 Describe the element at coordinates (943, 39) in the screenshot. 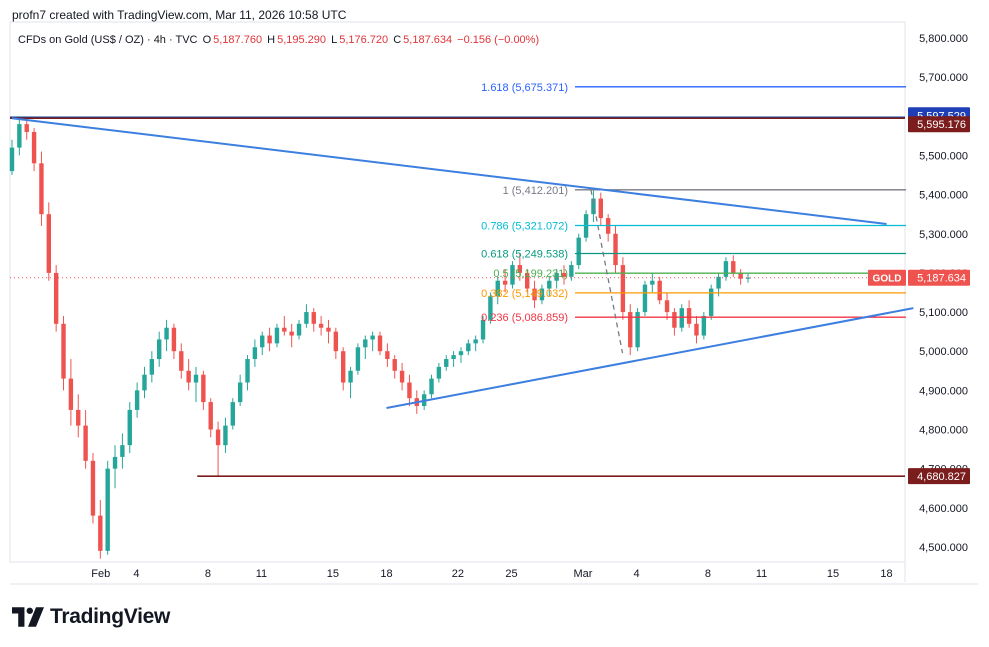

I see `y-tick-label: 5,800.000` at that location.